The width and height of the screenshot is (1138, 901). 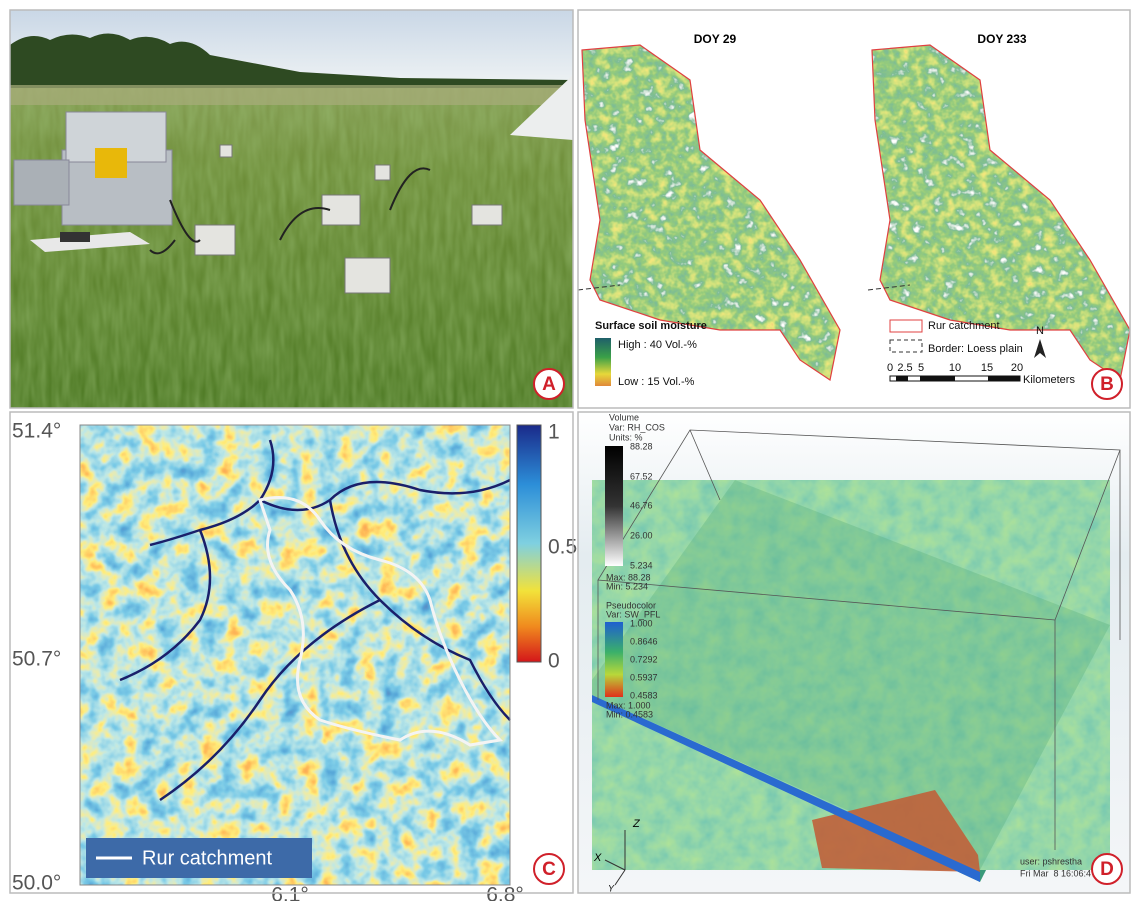 I want to click on volume-legend: Volume, so click(x=624, y=417).